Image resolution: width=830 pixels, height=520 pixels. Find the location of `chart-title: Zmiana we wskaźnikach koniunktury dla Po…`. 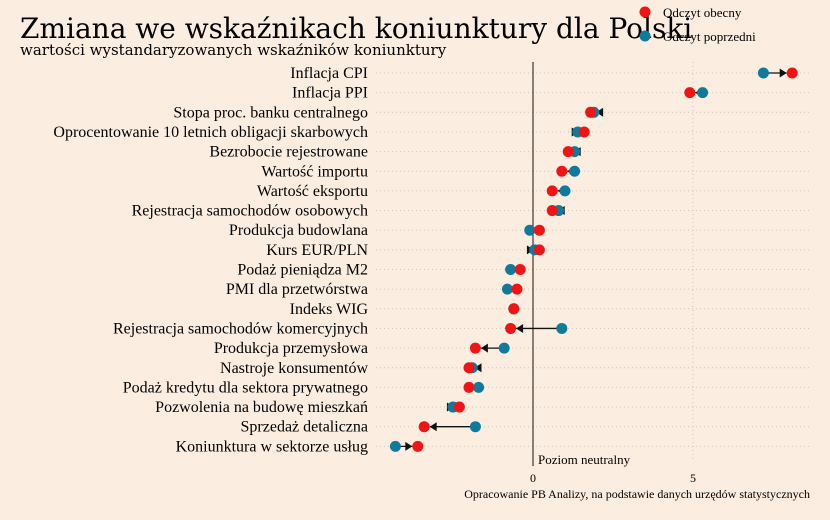

chart-title: Zmiana we wskaźnikach koniunktury dla Po… is located at coordinates (356, 28).